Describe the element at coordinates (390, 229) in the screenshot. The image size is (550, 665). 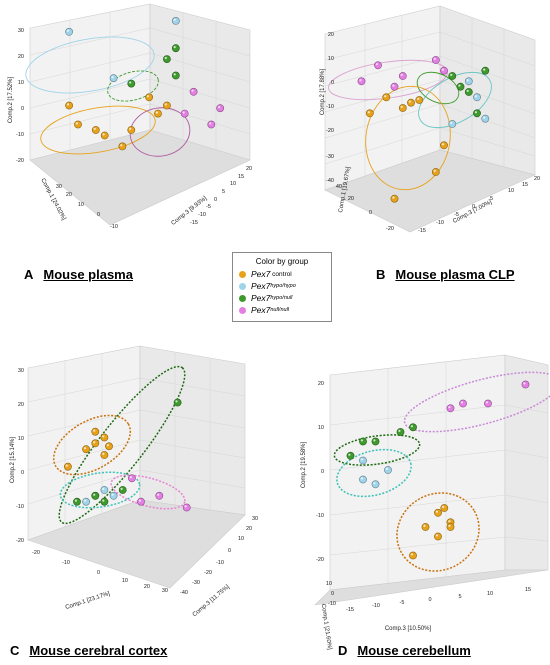
I see `x-tick-label: -20` at that location.